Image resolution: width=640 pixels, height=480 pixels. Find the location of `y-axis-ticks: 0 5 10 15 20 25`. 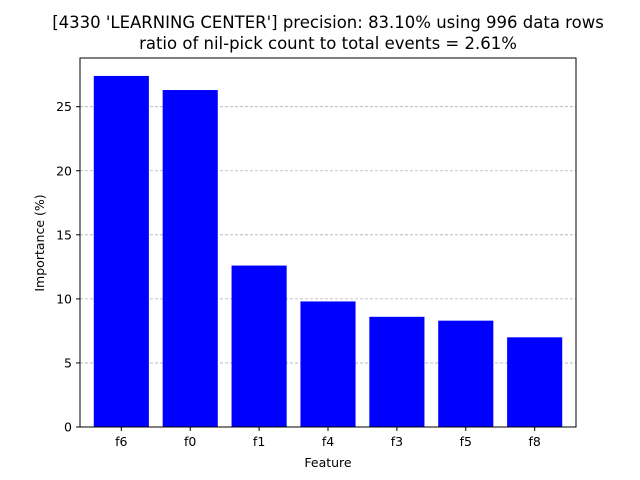

y-axis-ticks: 0 5 10 15 20 25 is located at coordinates (68, 267).